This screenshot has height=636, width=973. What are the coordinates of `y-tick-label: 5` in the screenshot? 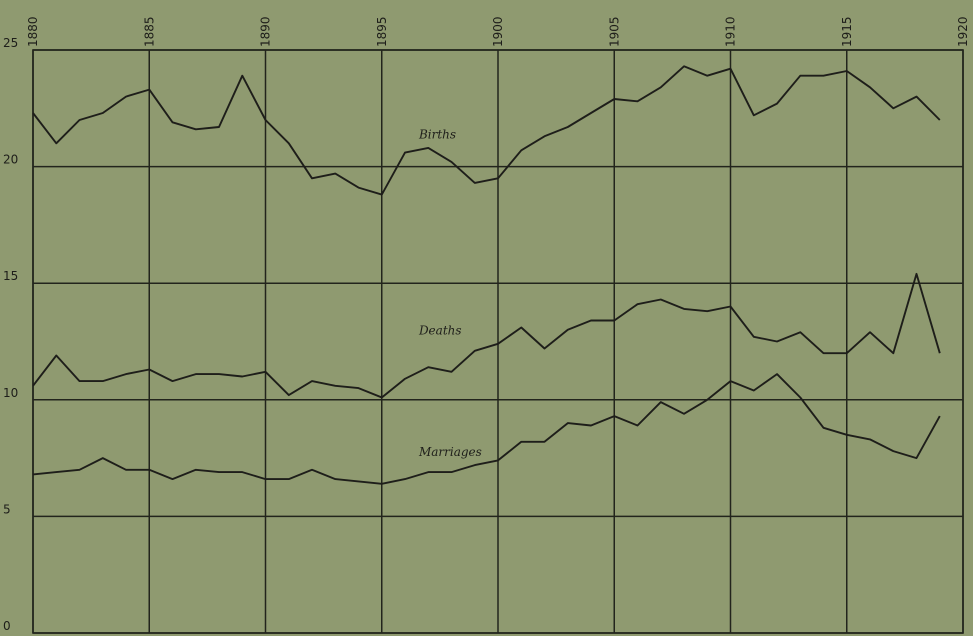 It's located at (7, 509).